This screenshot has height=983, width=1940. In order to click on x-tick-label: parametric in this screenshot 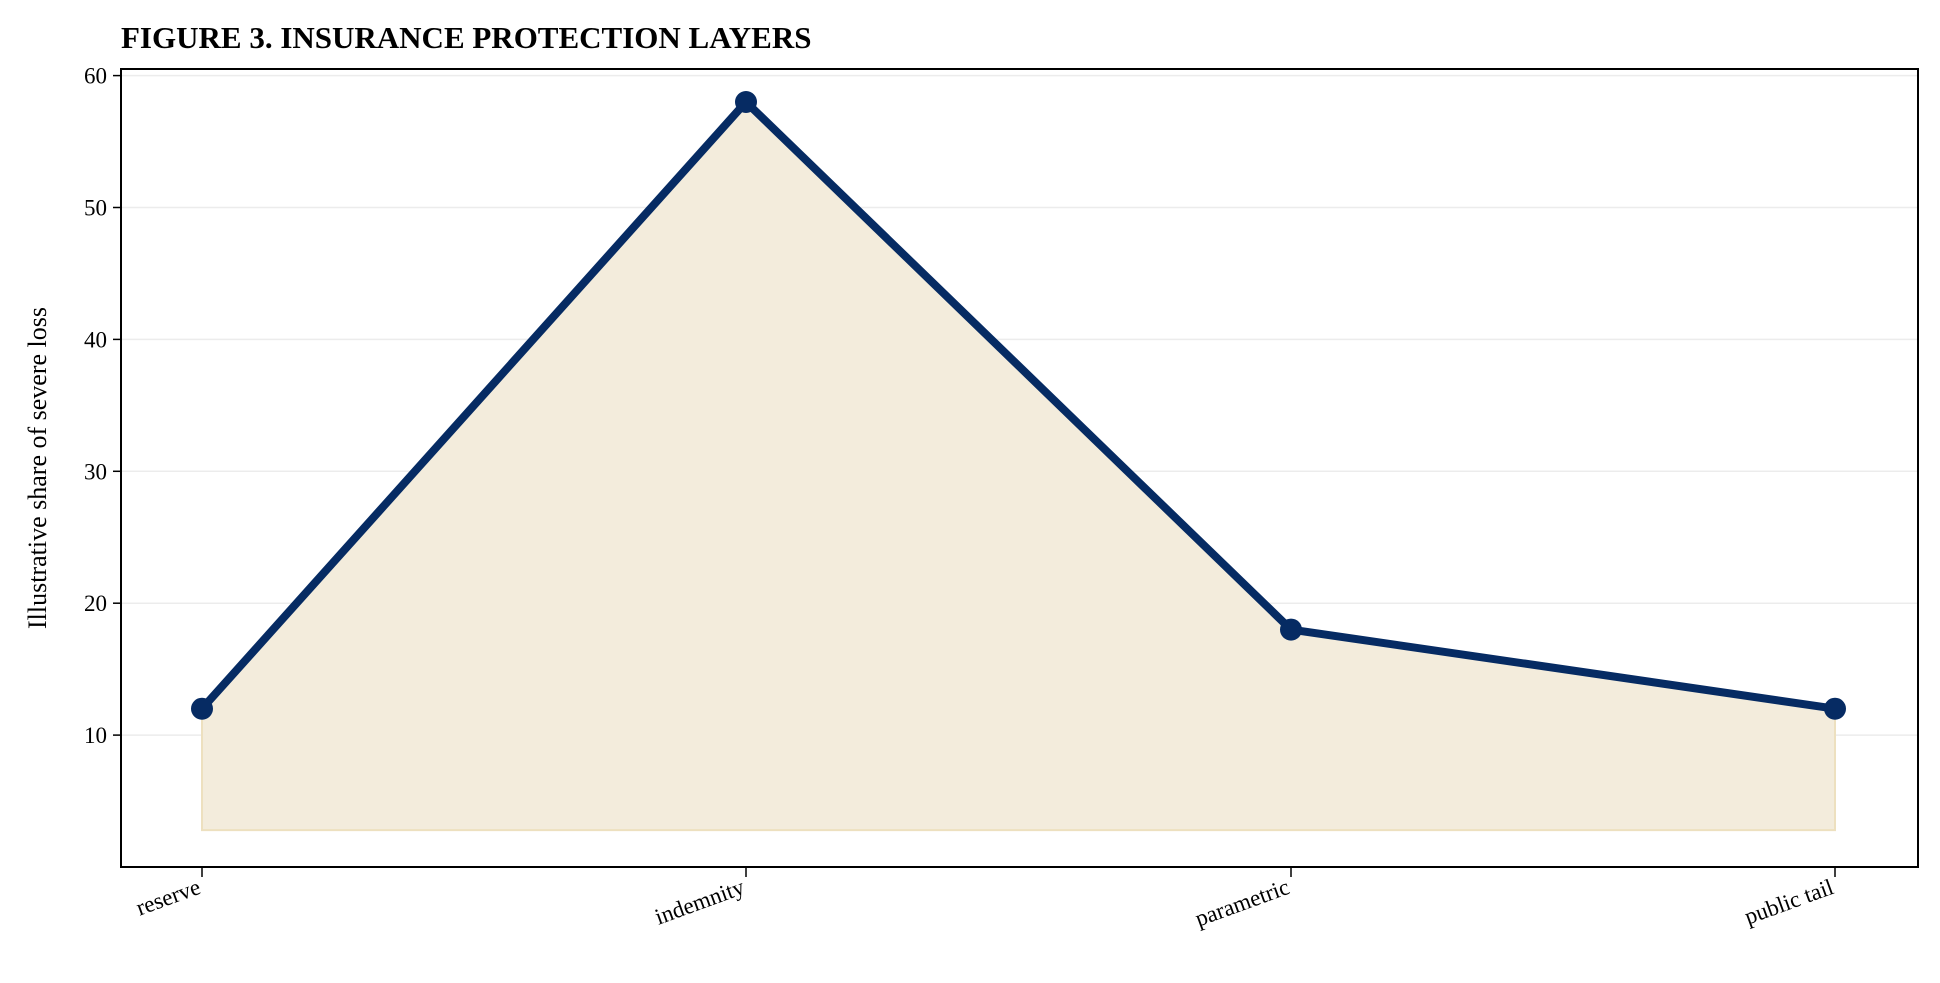, I will do `click(1242, 902)`.